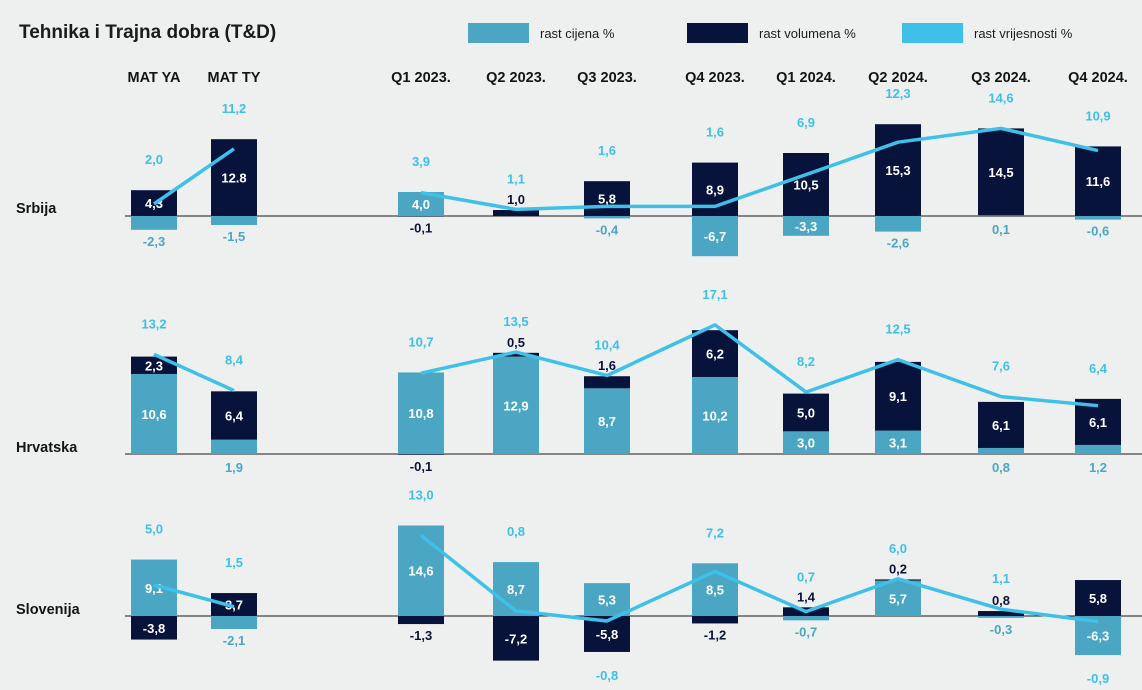 This screenshot has width=1142, height=690. I want to click on period-label: MAT YA, so click(154, 78).